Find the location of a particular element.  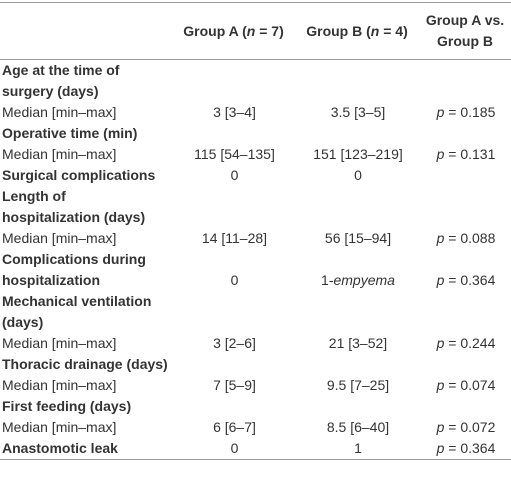

row-label: Age at the time of surgery (days) is located at coordinates (61, 80).